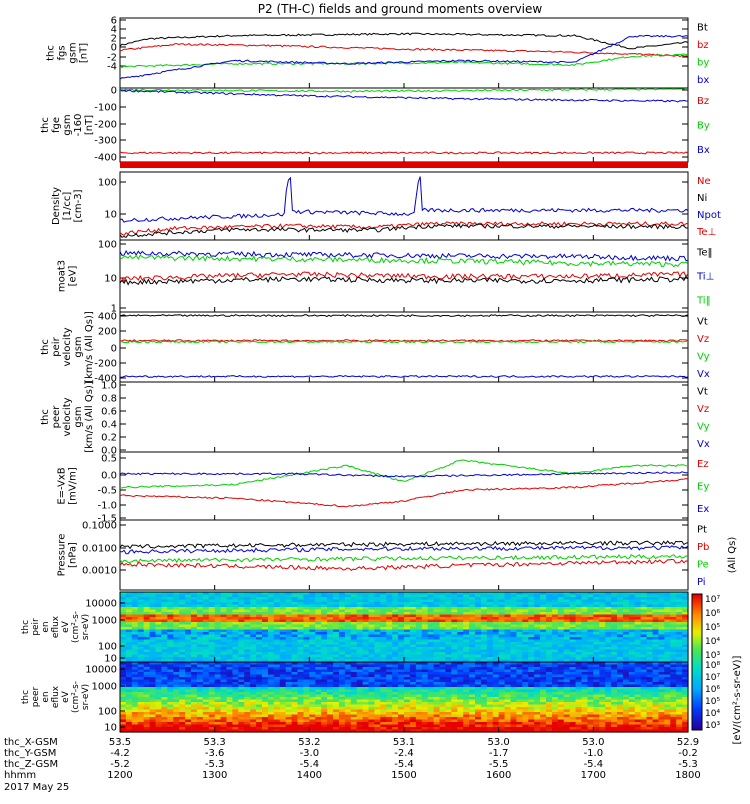 The width and height of the screenshot is (750, 804). Describe the element at coordinates (704, 253) in the screenshot. I see `legend-Te‖: Te‖` at that location.